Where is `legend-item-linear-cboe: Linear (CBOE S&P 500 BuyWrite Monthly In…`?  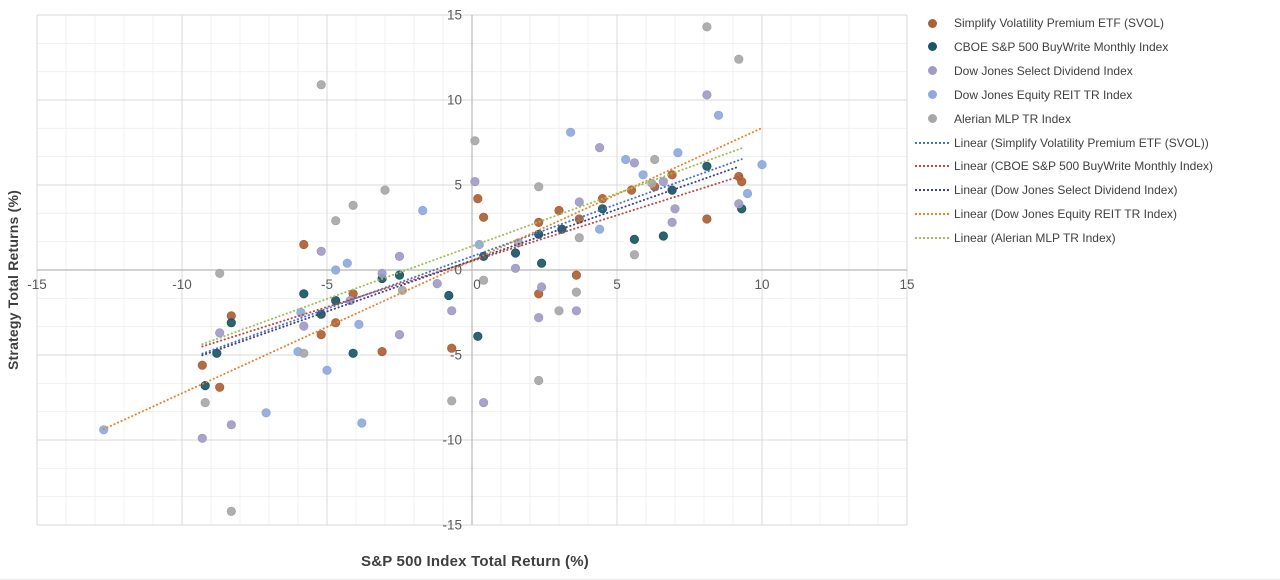 legend-item-linear-cboe: Linear (CBOE S&P 500 BuyWrite Monthly In… is located at coordinates (1062, 166).